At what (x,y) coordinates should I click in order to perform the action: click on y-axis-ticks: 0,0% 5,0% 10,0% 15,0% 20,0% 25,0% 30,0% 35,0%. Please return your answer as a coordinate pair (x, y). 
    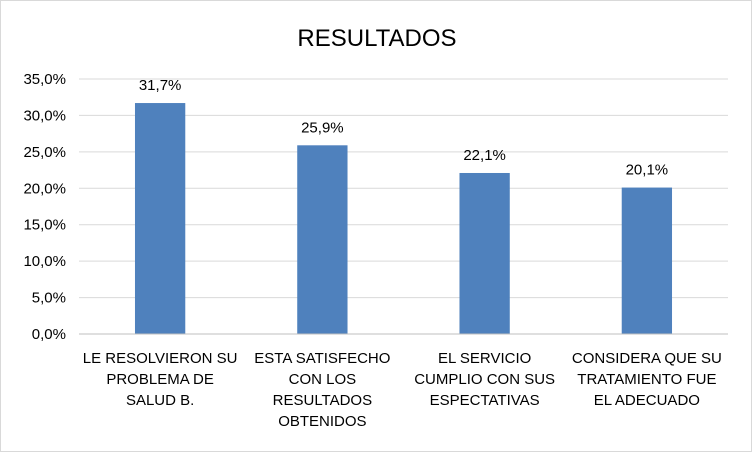
    Looking at the image, I should click on (44, 207).